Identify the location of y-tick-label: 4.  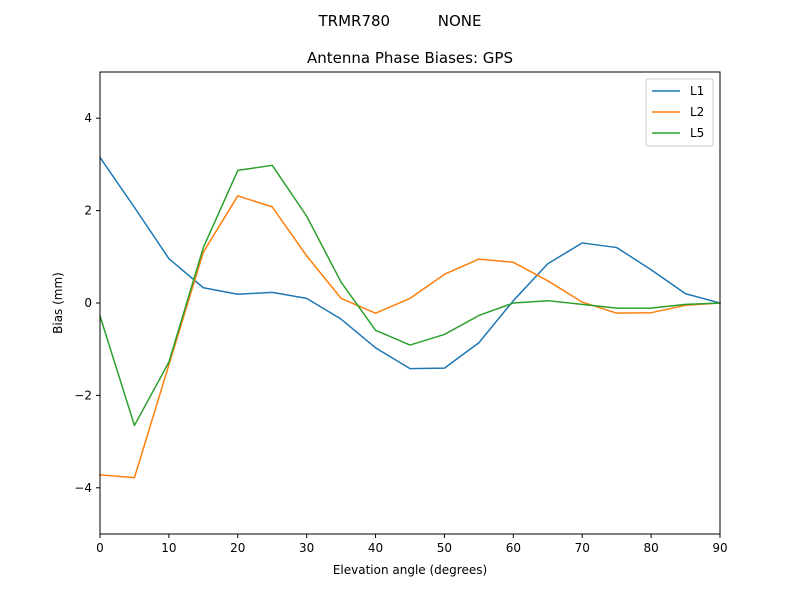
(88, 118).